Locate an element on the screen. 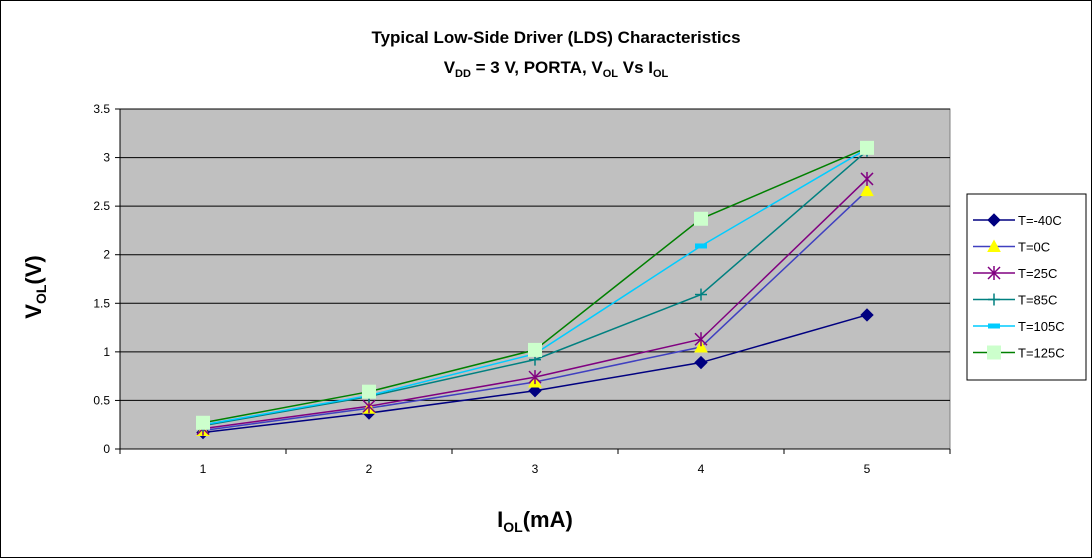 Image resolution: width=1092 pixels, height=559 pixels. x-axis-label-sub: OL is located at coordinates (513, 527).